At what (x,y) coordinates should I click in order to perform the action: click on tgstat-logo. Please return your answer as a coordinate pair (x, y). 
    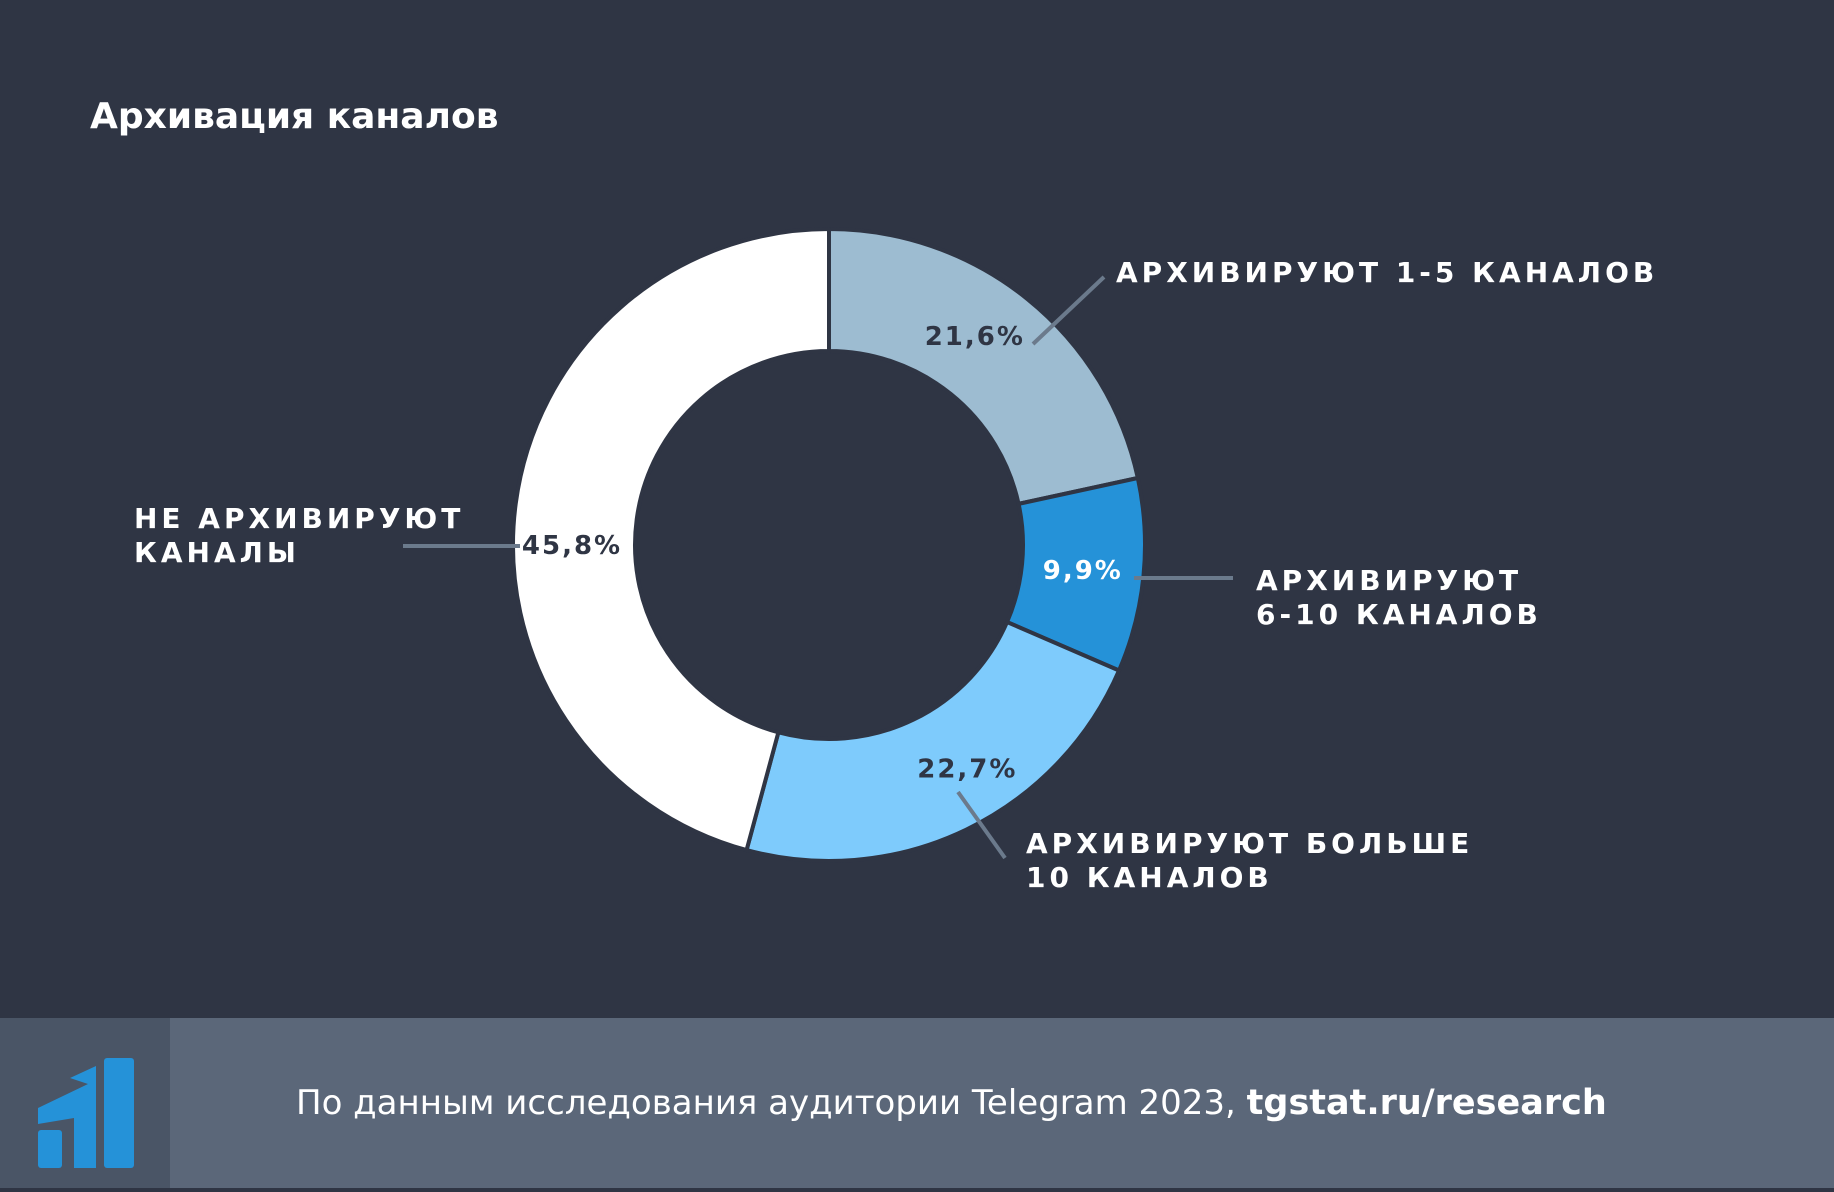
    Looking at the image, I should click on (85, 1103).